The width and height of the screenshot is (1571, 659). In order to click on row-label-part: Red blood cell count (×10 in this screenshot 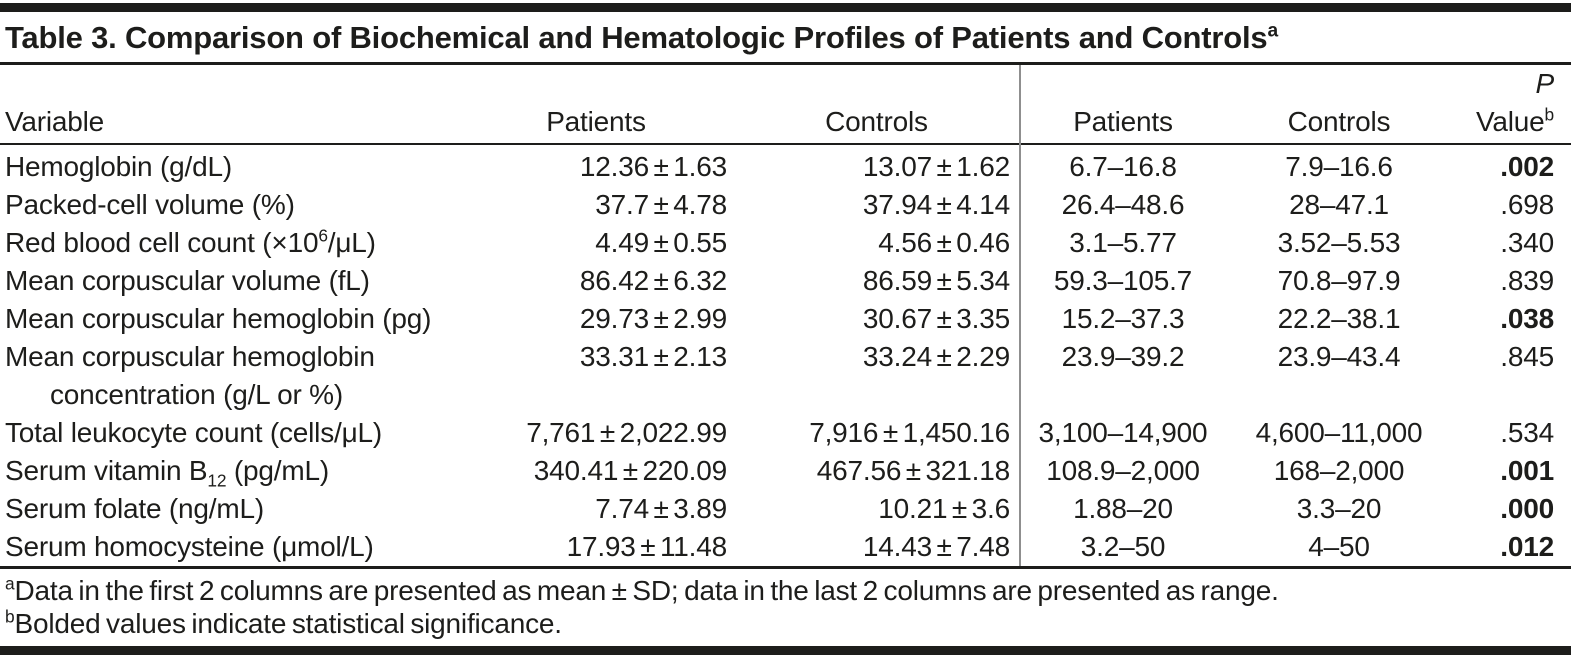, I will do `click(162, 242)`.